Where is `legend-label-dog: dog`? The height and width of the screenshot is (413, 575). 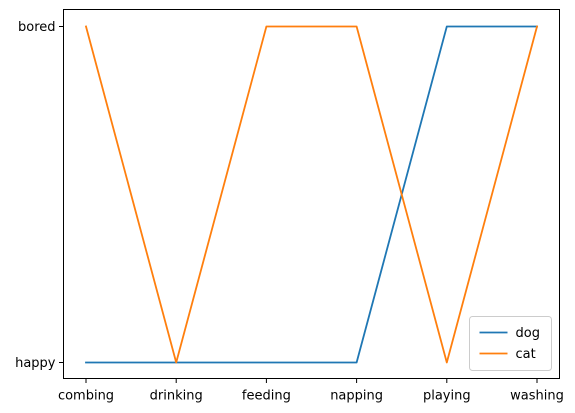
legend-label-dog: dog is located at coordinates (528, 333).